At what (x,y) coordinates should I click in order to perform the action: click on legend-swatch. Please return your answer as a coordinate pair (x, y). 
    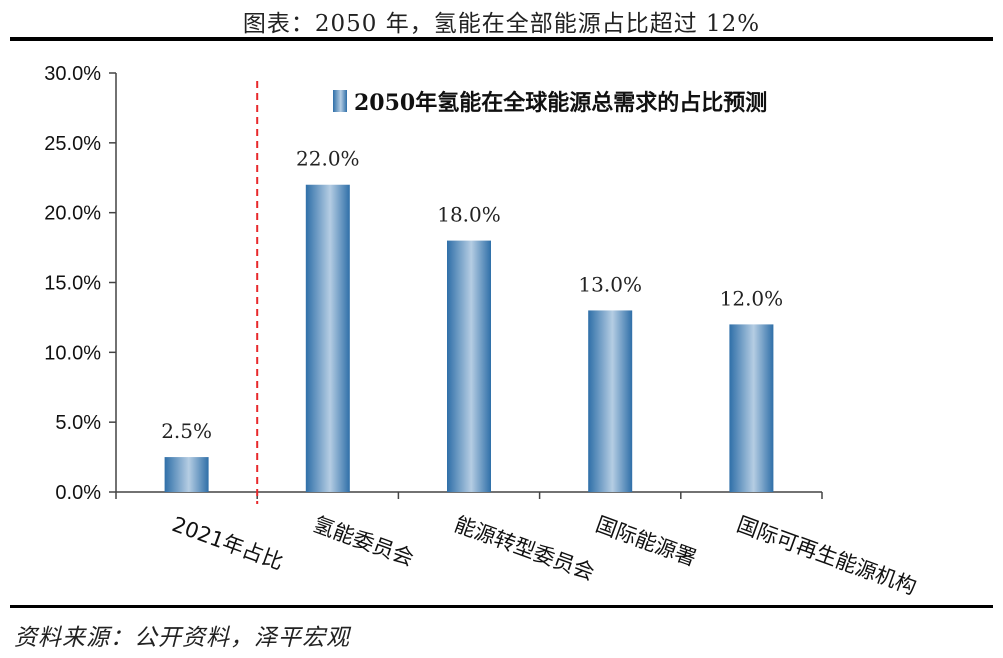
    Looking at the image, I should click on (340, 101).